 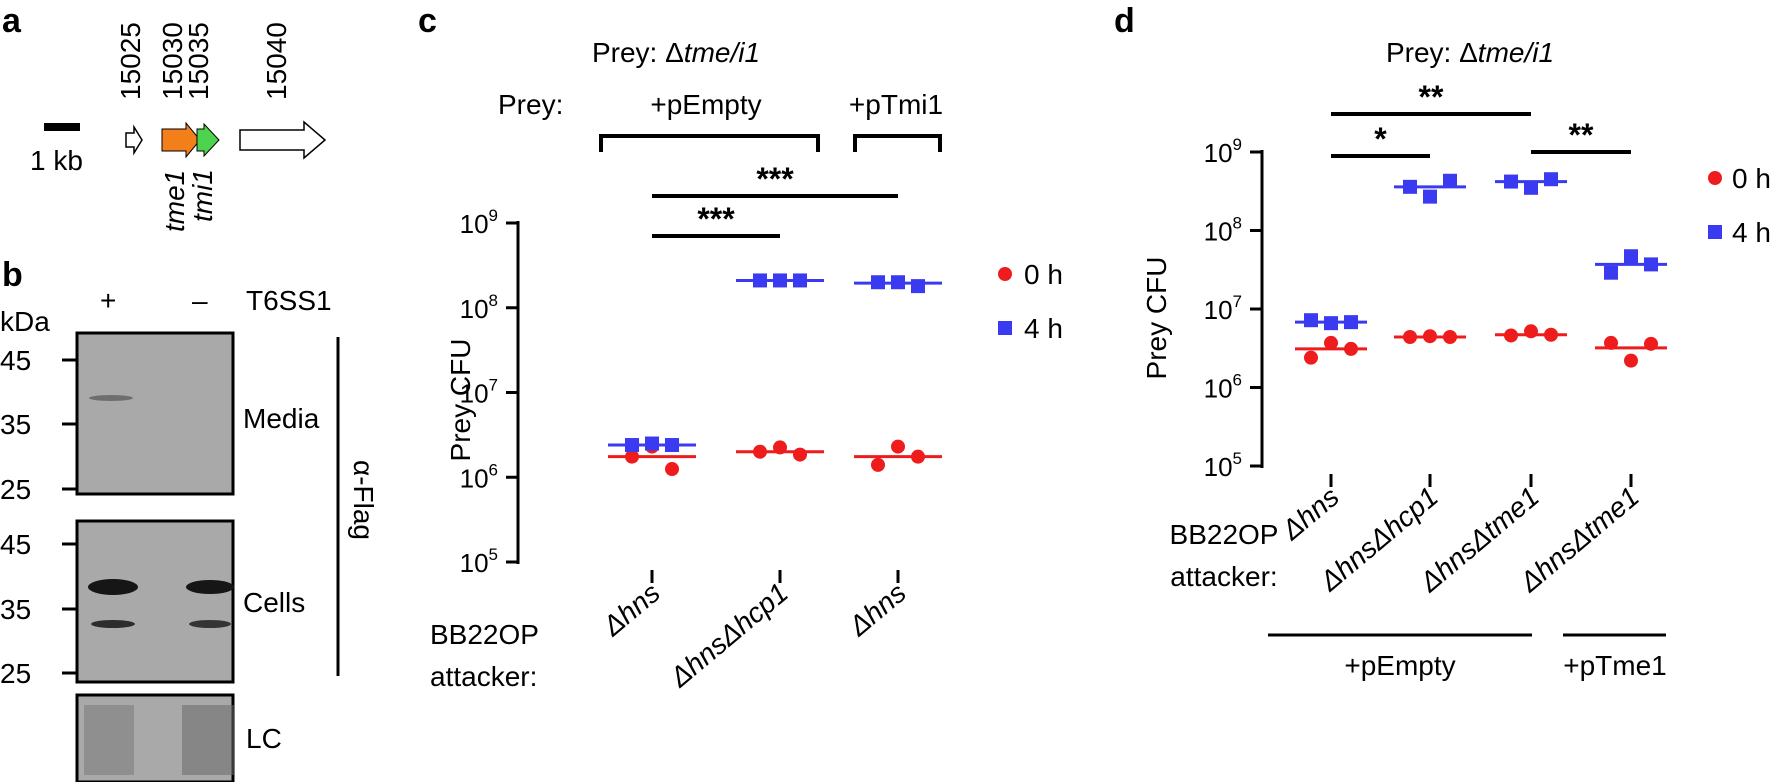 I want to click on chart-d-group-label-ptme1: +pTme1, so click(x=1615, y=665).